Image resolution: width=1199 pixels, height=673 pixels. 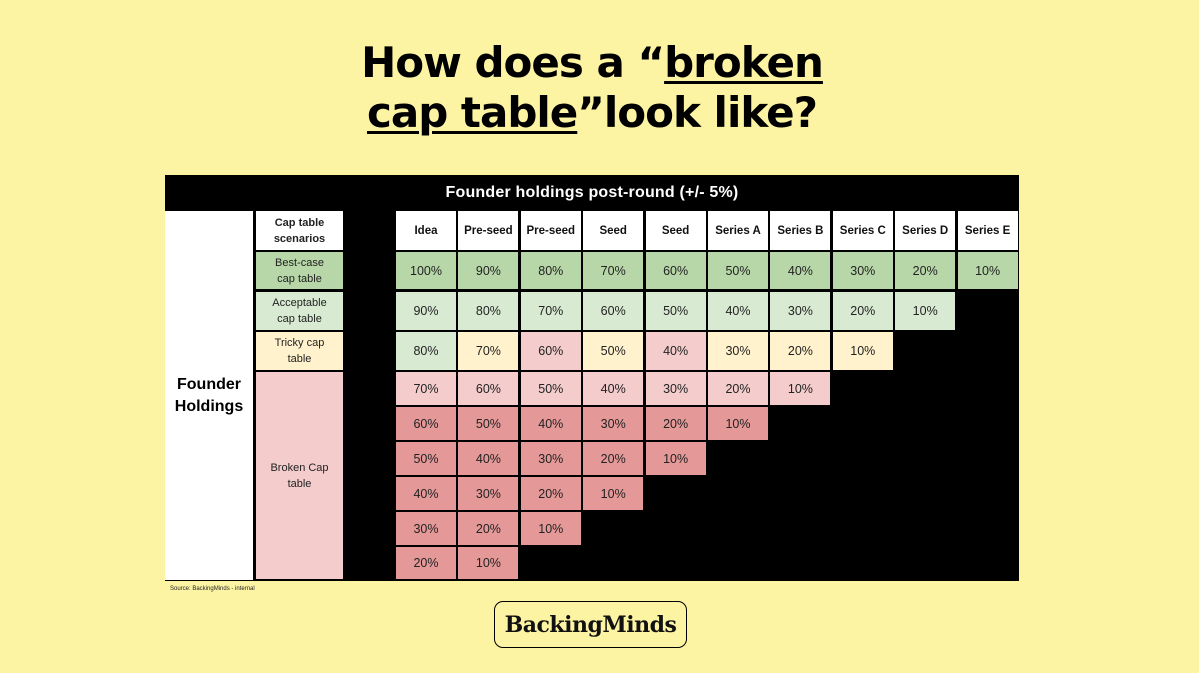 I want to click on scenario-label: Tricky cap table, so click(x=299, y=351).